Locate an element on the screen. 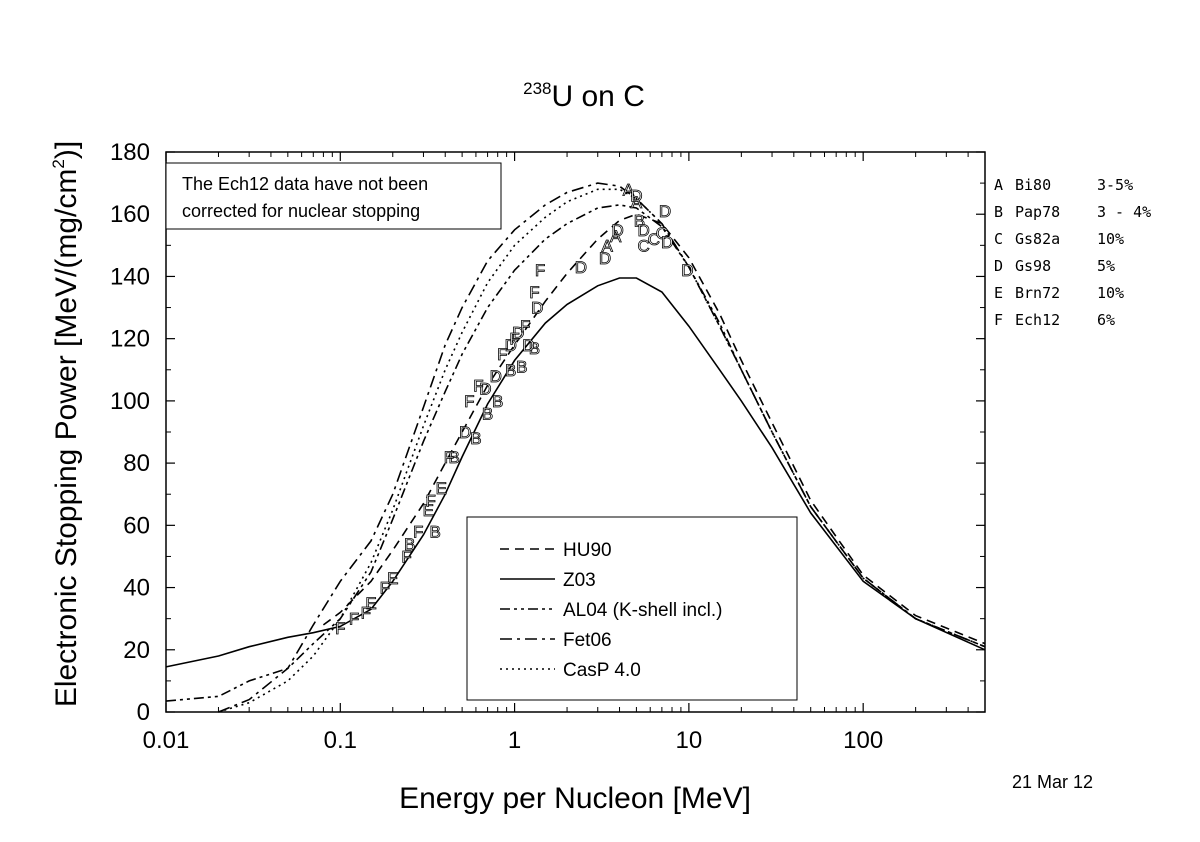  reference-letter: E is located at coordinates (998, 293).